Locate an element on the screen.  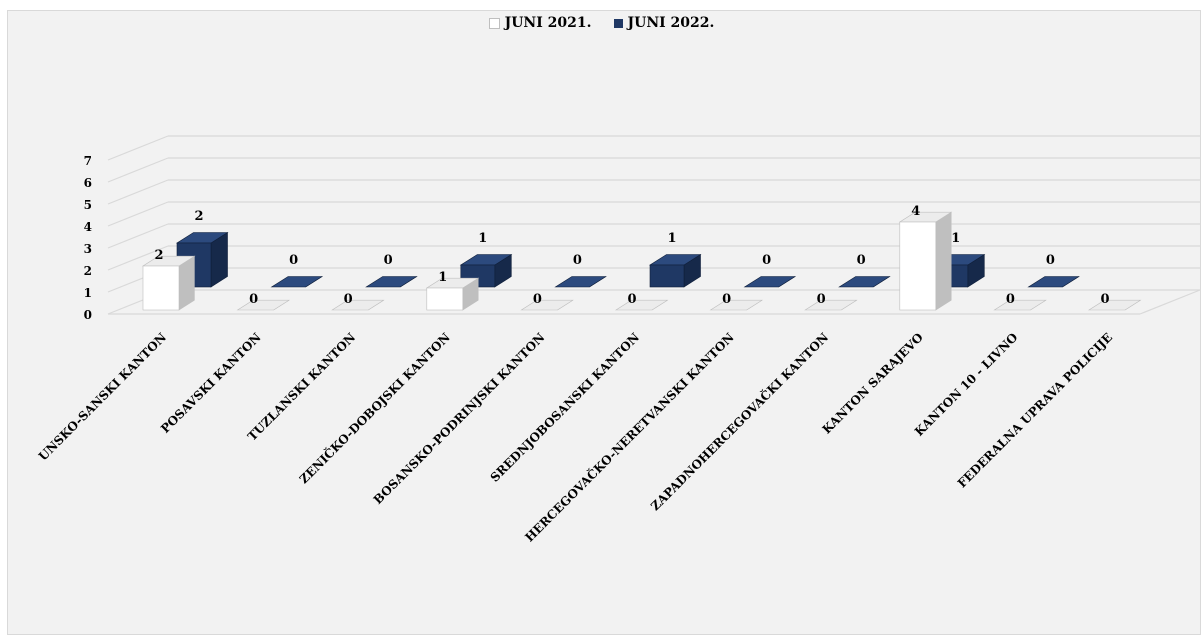
data-label-2022: 2 is located at coordinates (198, 216).